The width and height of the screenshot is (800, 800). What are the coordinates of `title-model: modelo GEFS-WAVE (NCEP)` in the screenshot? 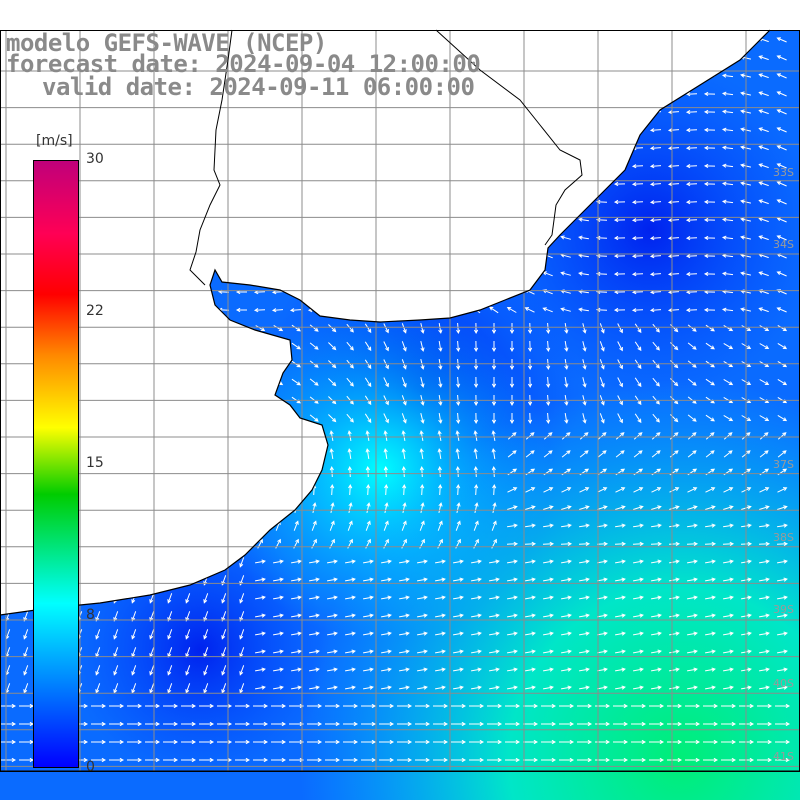 It's located at (166, 43).